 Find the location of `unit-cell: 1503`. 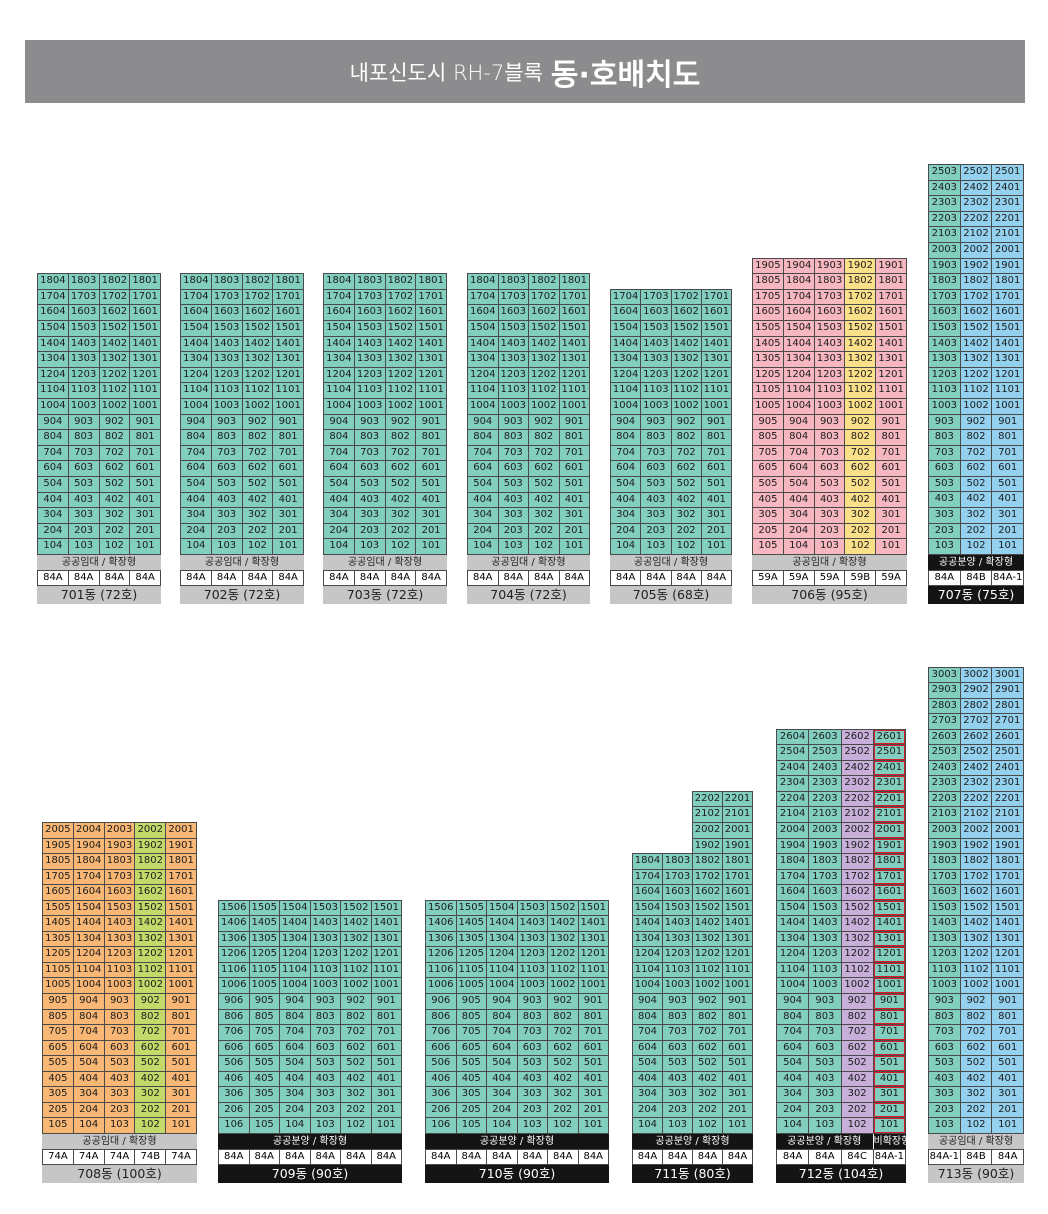

unit-cell: 1503 is located at coordinates (369, 328).